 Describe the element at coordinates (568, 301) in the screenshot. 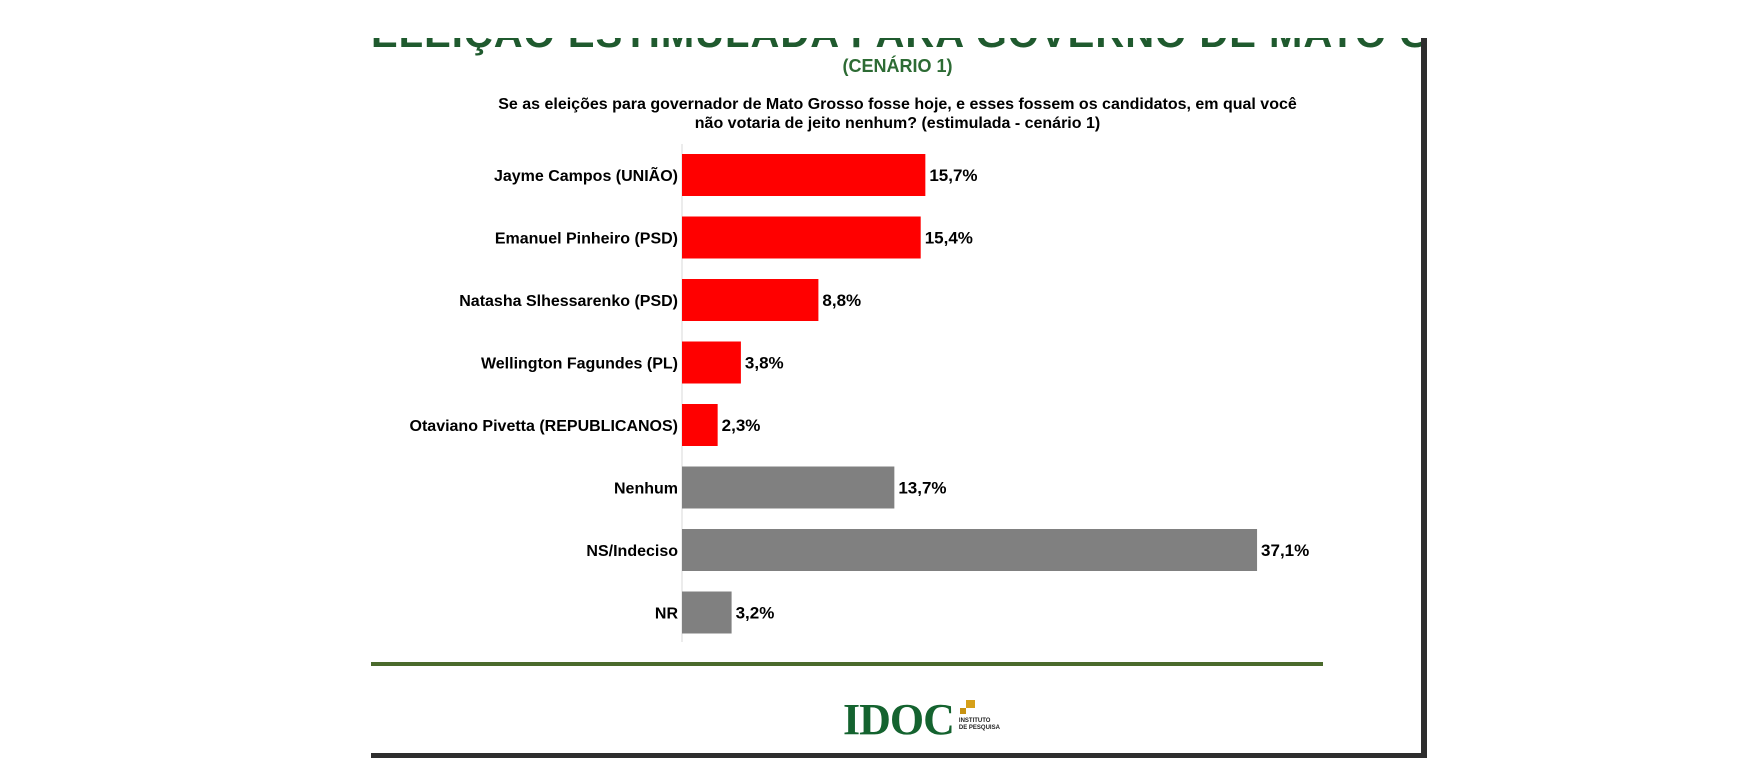

I see `category-label: Natasha Slhessarenko (PSD)` at that location.